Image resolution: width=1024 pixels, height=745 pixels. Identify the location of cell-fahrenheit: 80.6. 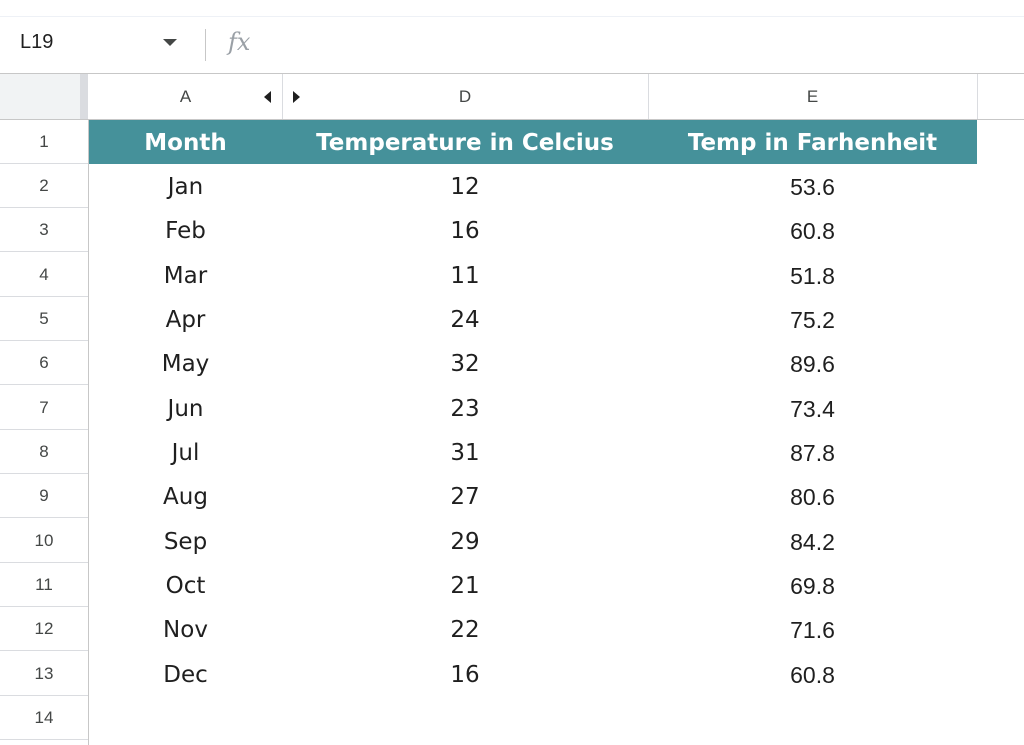
(812, 497).